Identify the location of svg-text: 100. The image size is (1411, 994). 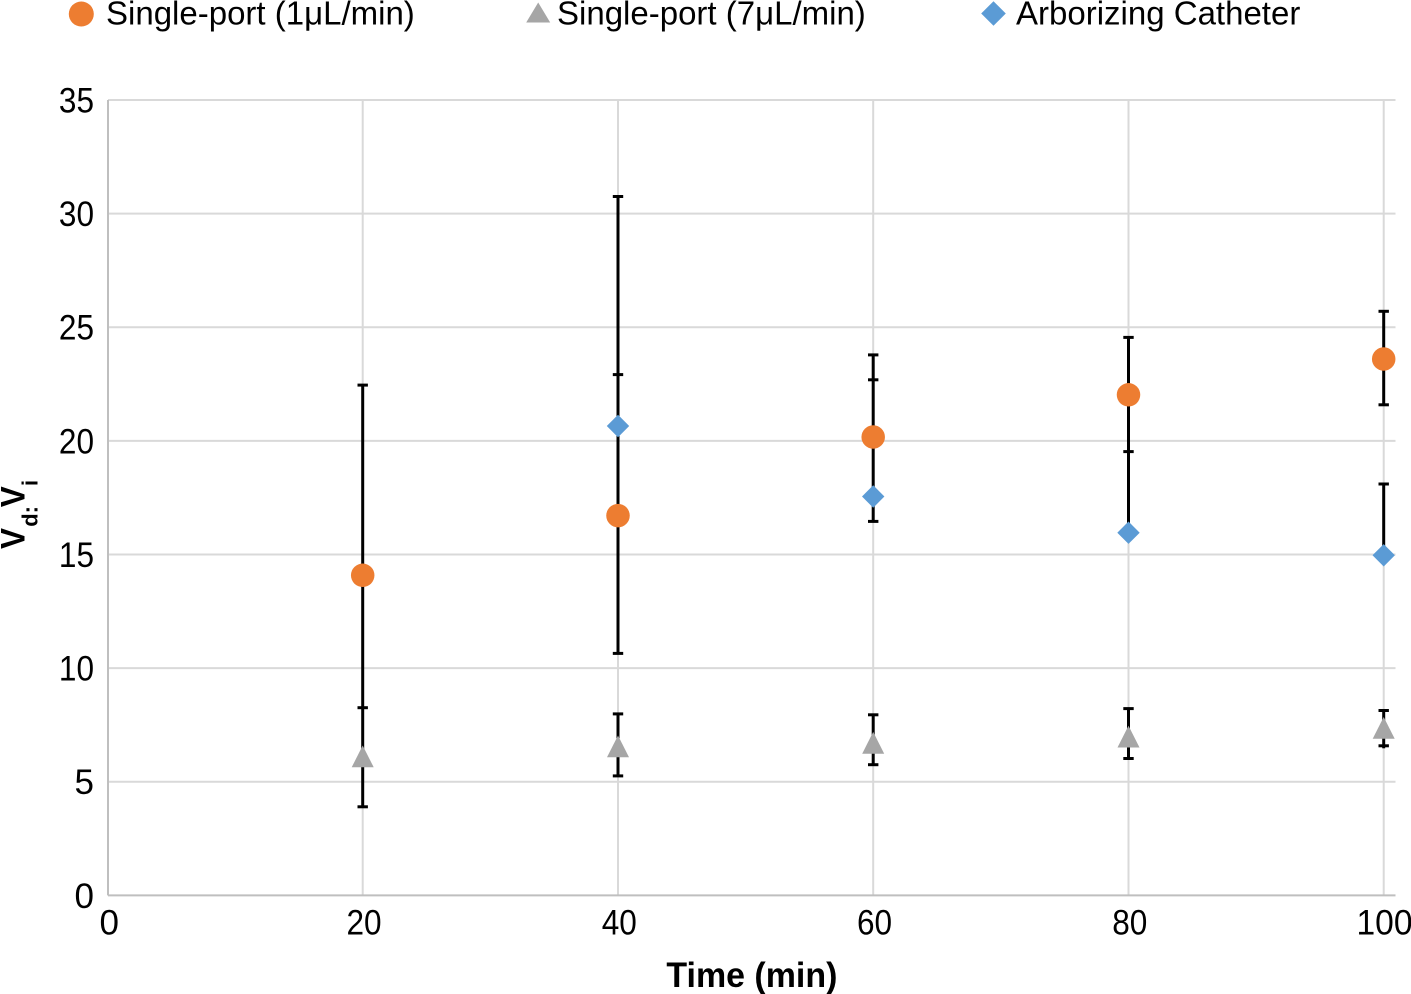
(1384, 923).